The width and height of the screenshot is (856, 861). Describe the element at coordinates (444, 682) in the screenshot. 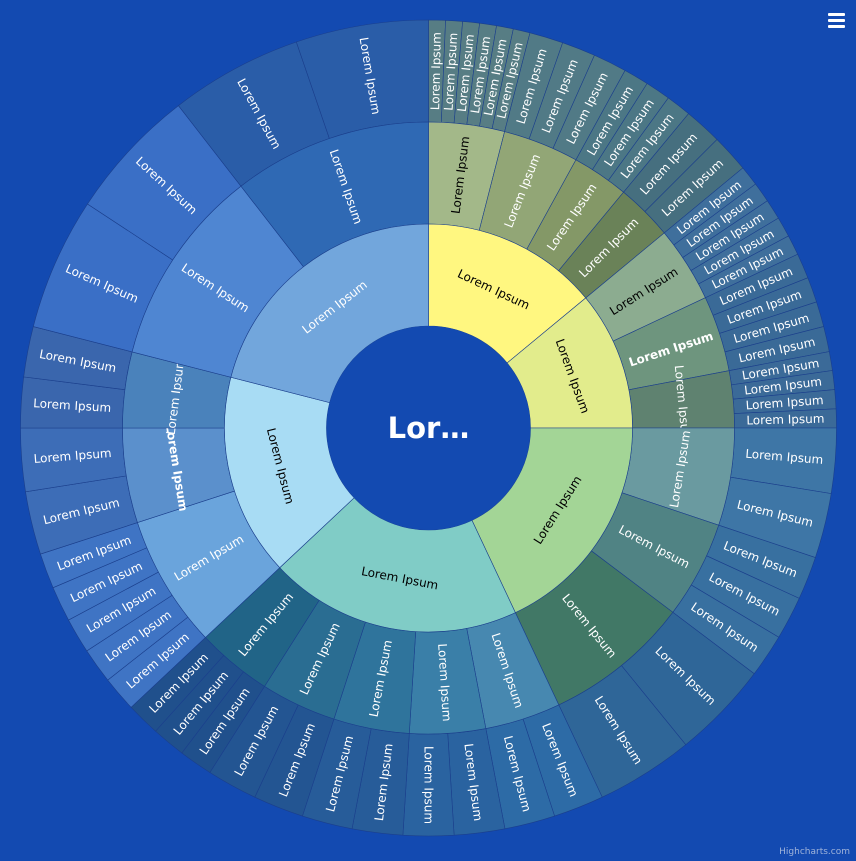

I see `level2-label: Lorem Ipsum` at that location.